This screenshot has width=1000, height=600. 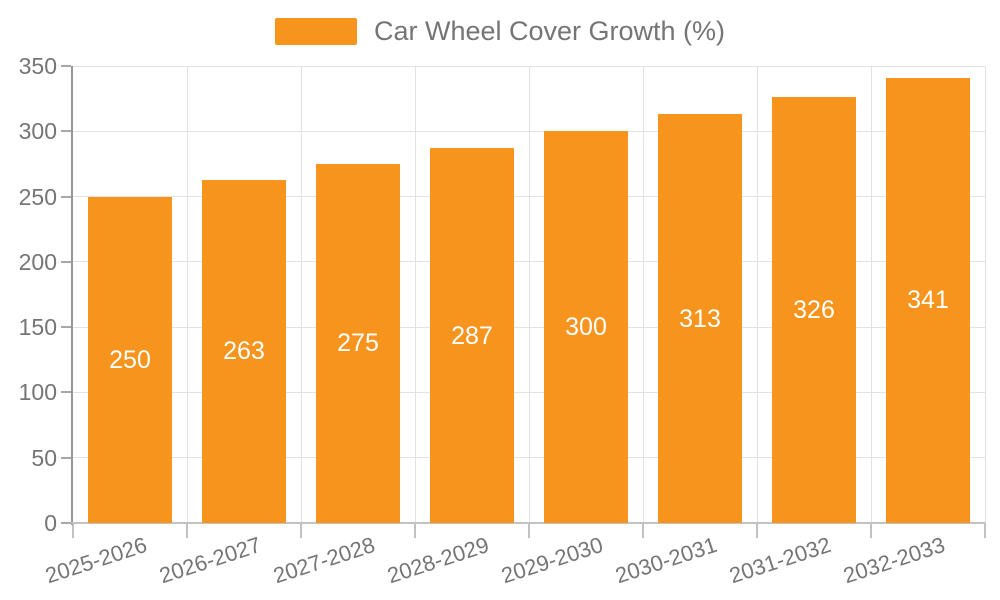 What do you see at coordinates (323, 560) in the screenshot?
I see `x-axis-category-label: 2027-2028` at bounding box center [323, 560].